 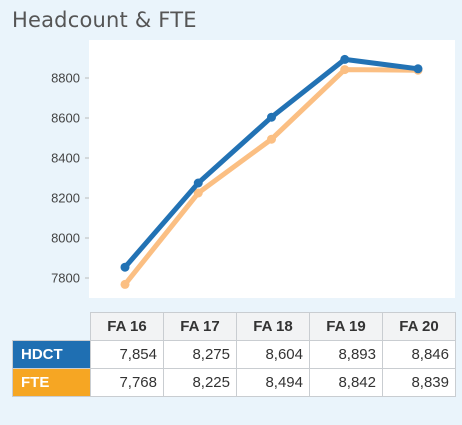 I want to click on table-row-hdct: HDCT 7,854 8,275 8,604 8,893 8,846, so click(x=234, y=354).